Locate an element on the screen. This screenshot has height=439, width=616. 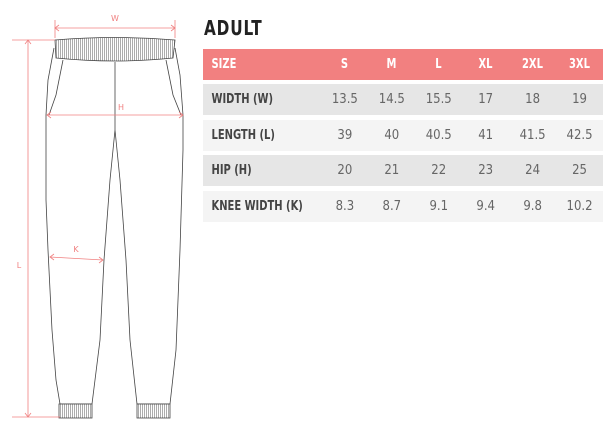
length-label: L is located at coordinates (19, 265).